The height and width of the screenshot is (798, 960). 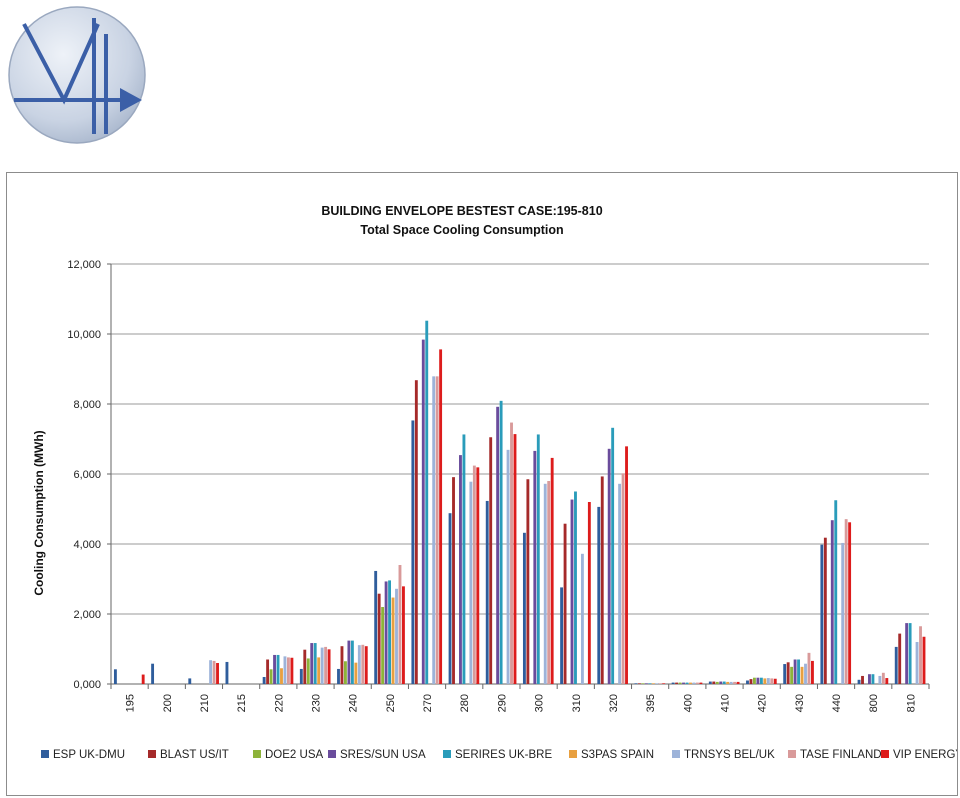 What do you see at coordinates (194, 755) in the screenshot?
I see `legend-label: BLAST US/IT` at bounding box center [194, 755].